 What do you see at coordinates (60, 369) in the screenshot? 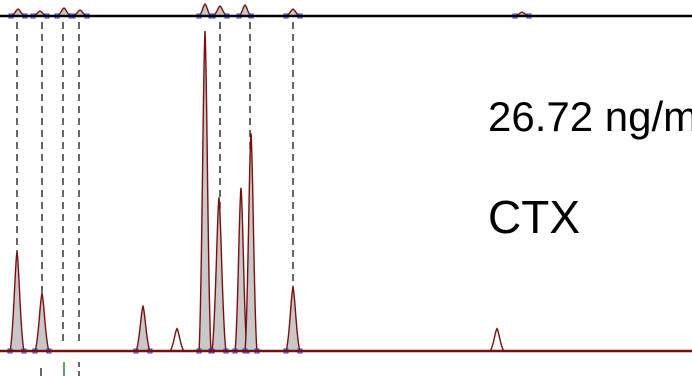
I see `bottom-ticks` at bounding box center [60, 369].